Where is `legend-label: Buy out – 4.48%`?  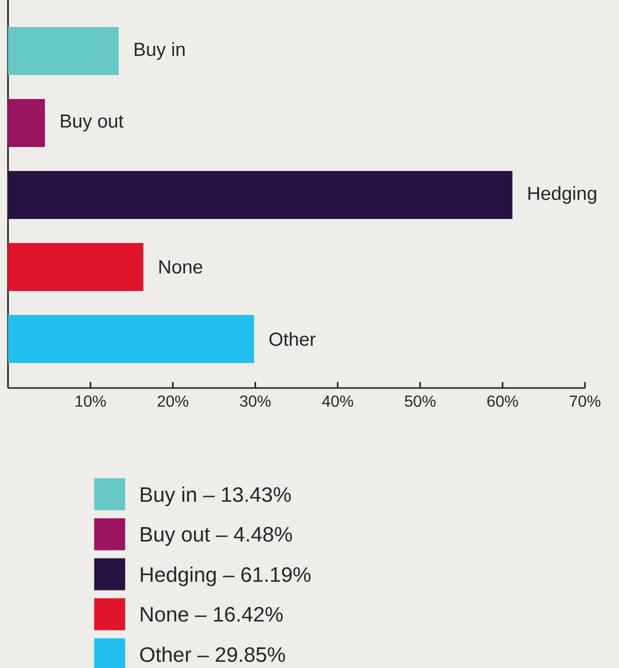
legend-label: Buy out – 4.48% is located at coordinates (216, 536).